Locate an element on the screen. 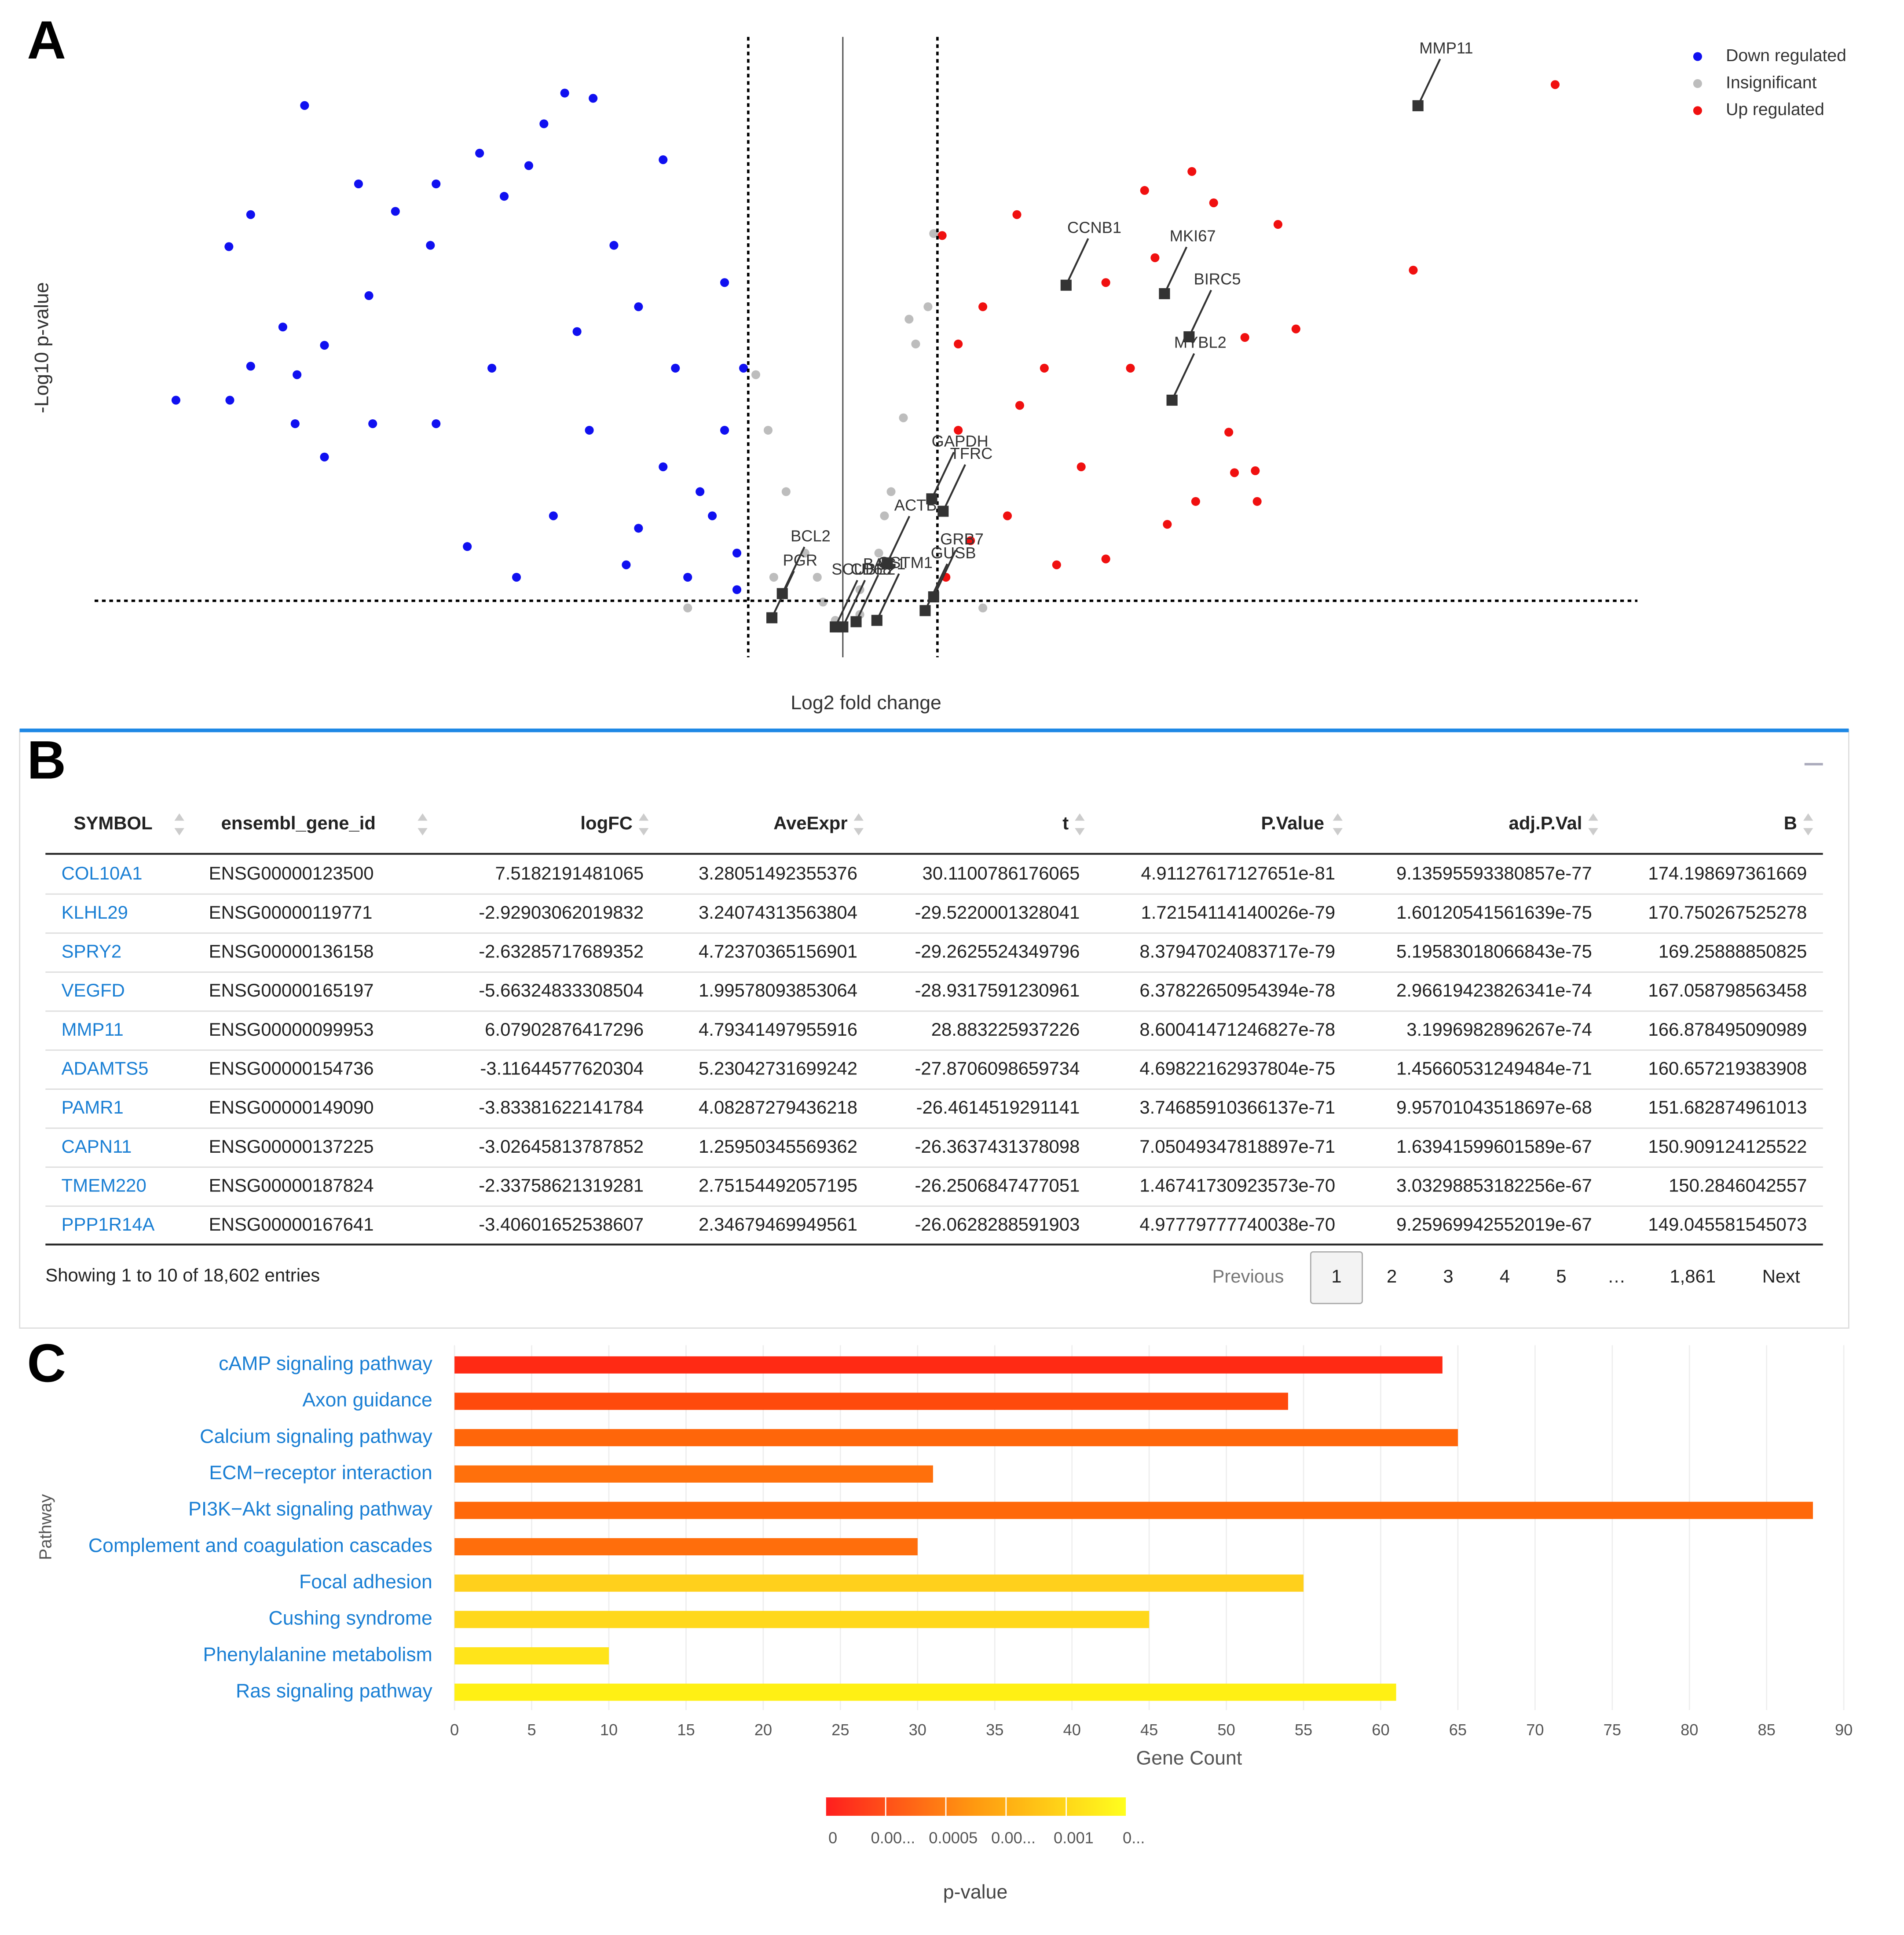 This screenshot has height=1935, width=1904. column-header: SYMBOL is located at coordinates (113, 823).